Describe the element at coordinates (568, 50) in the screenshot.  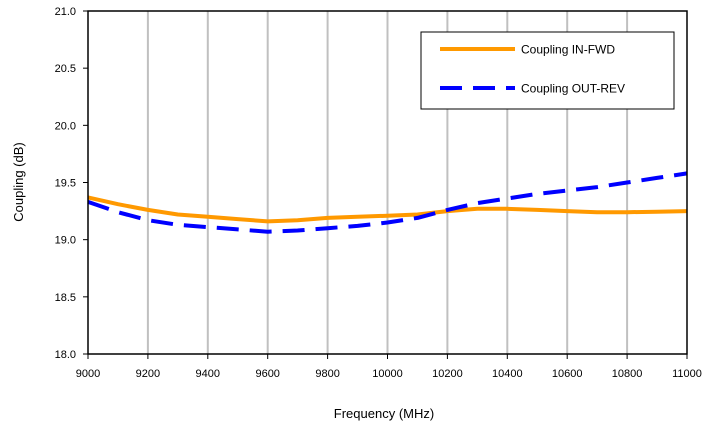
I see `legend-label-in-fwd: Coupling IN-FWD` at that location.